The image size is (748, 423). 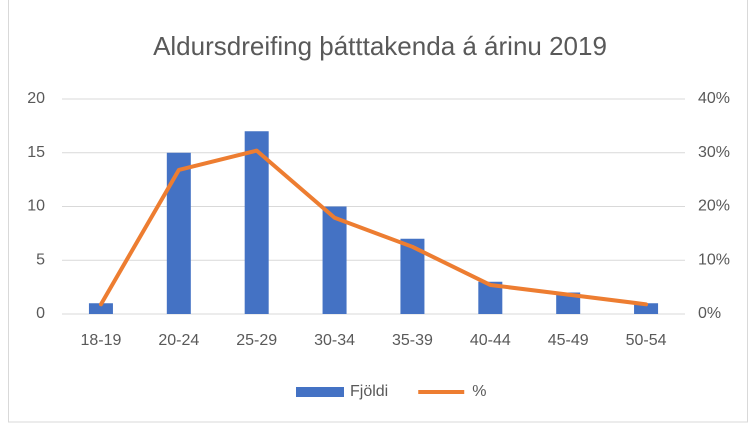 I want to click on y2-tick-label: 40%, so click(x=714, y=98).